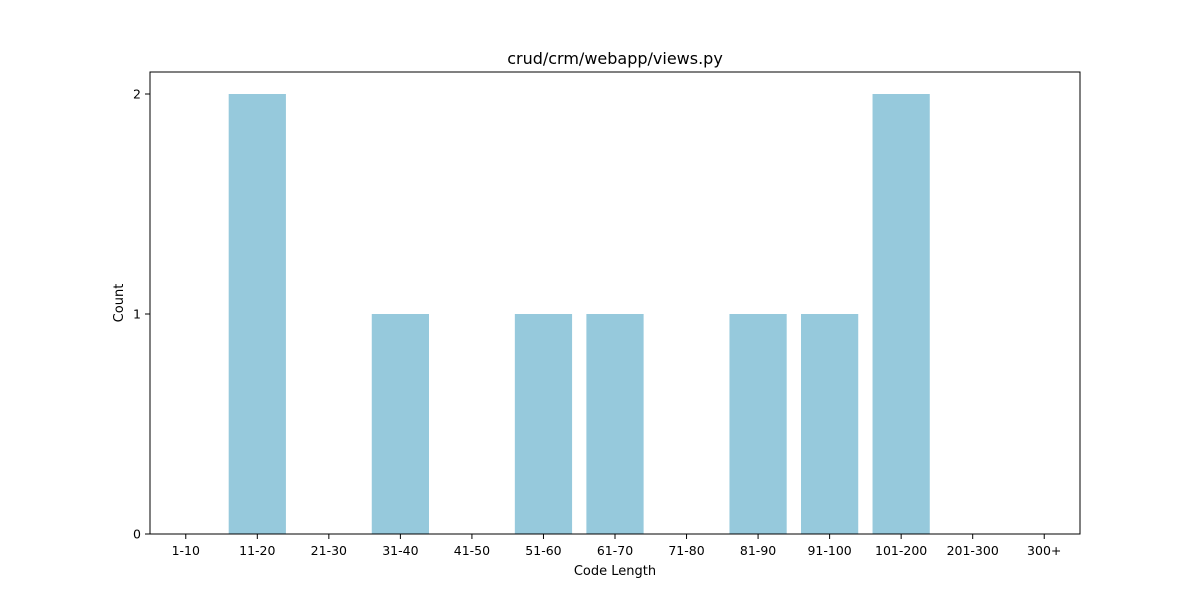  What do you see at coordinates (615, 571) in the screenshot?
I see `x-axis-label: Code Length` at bounding box center [615, 571].